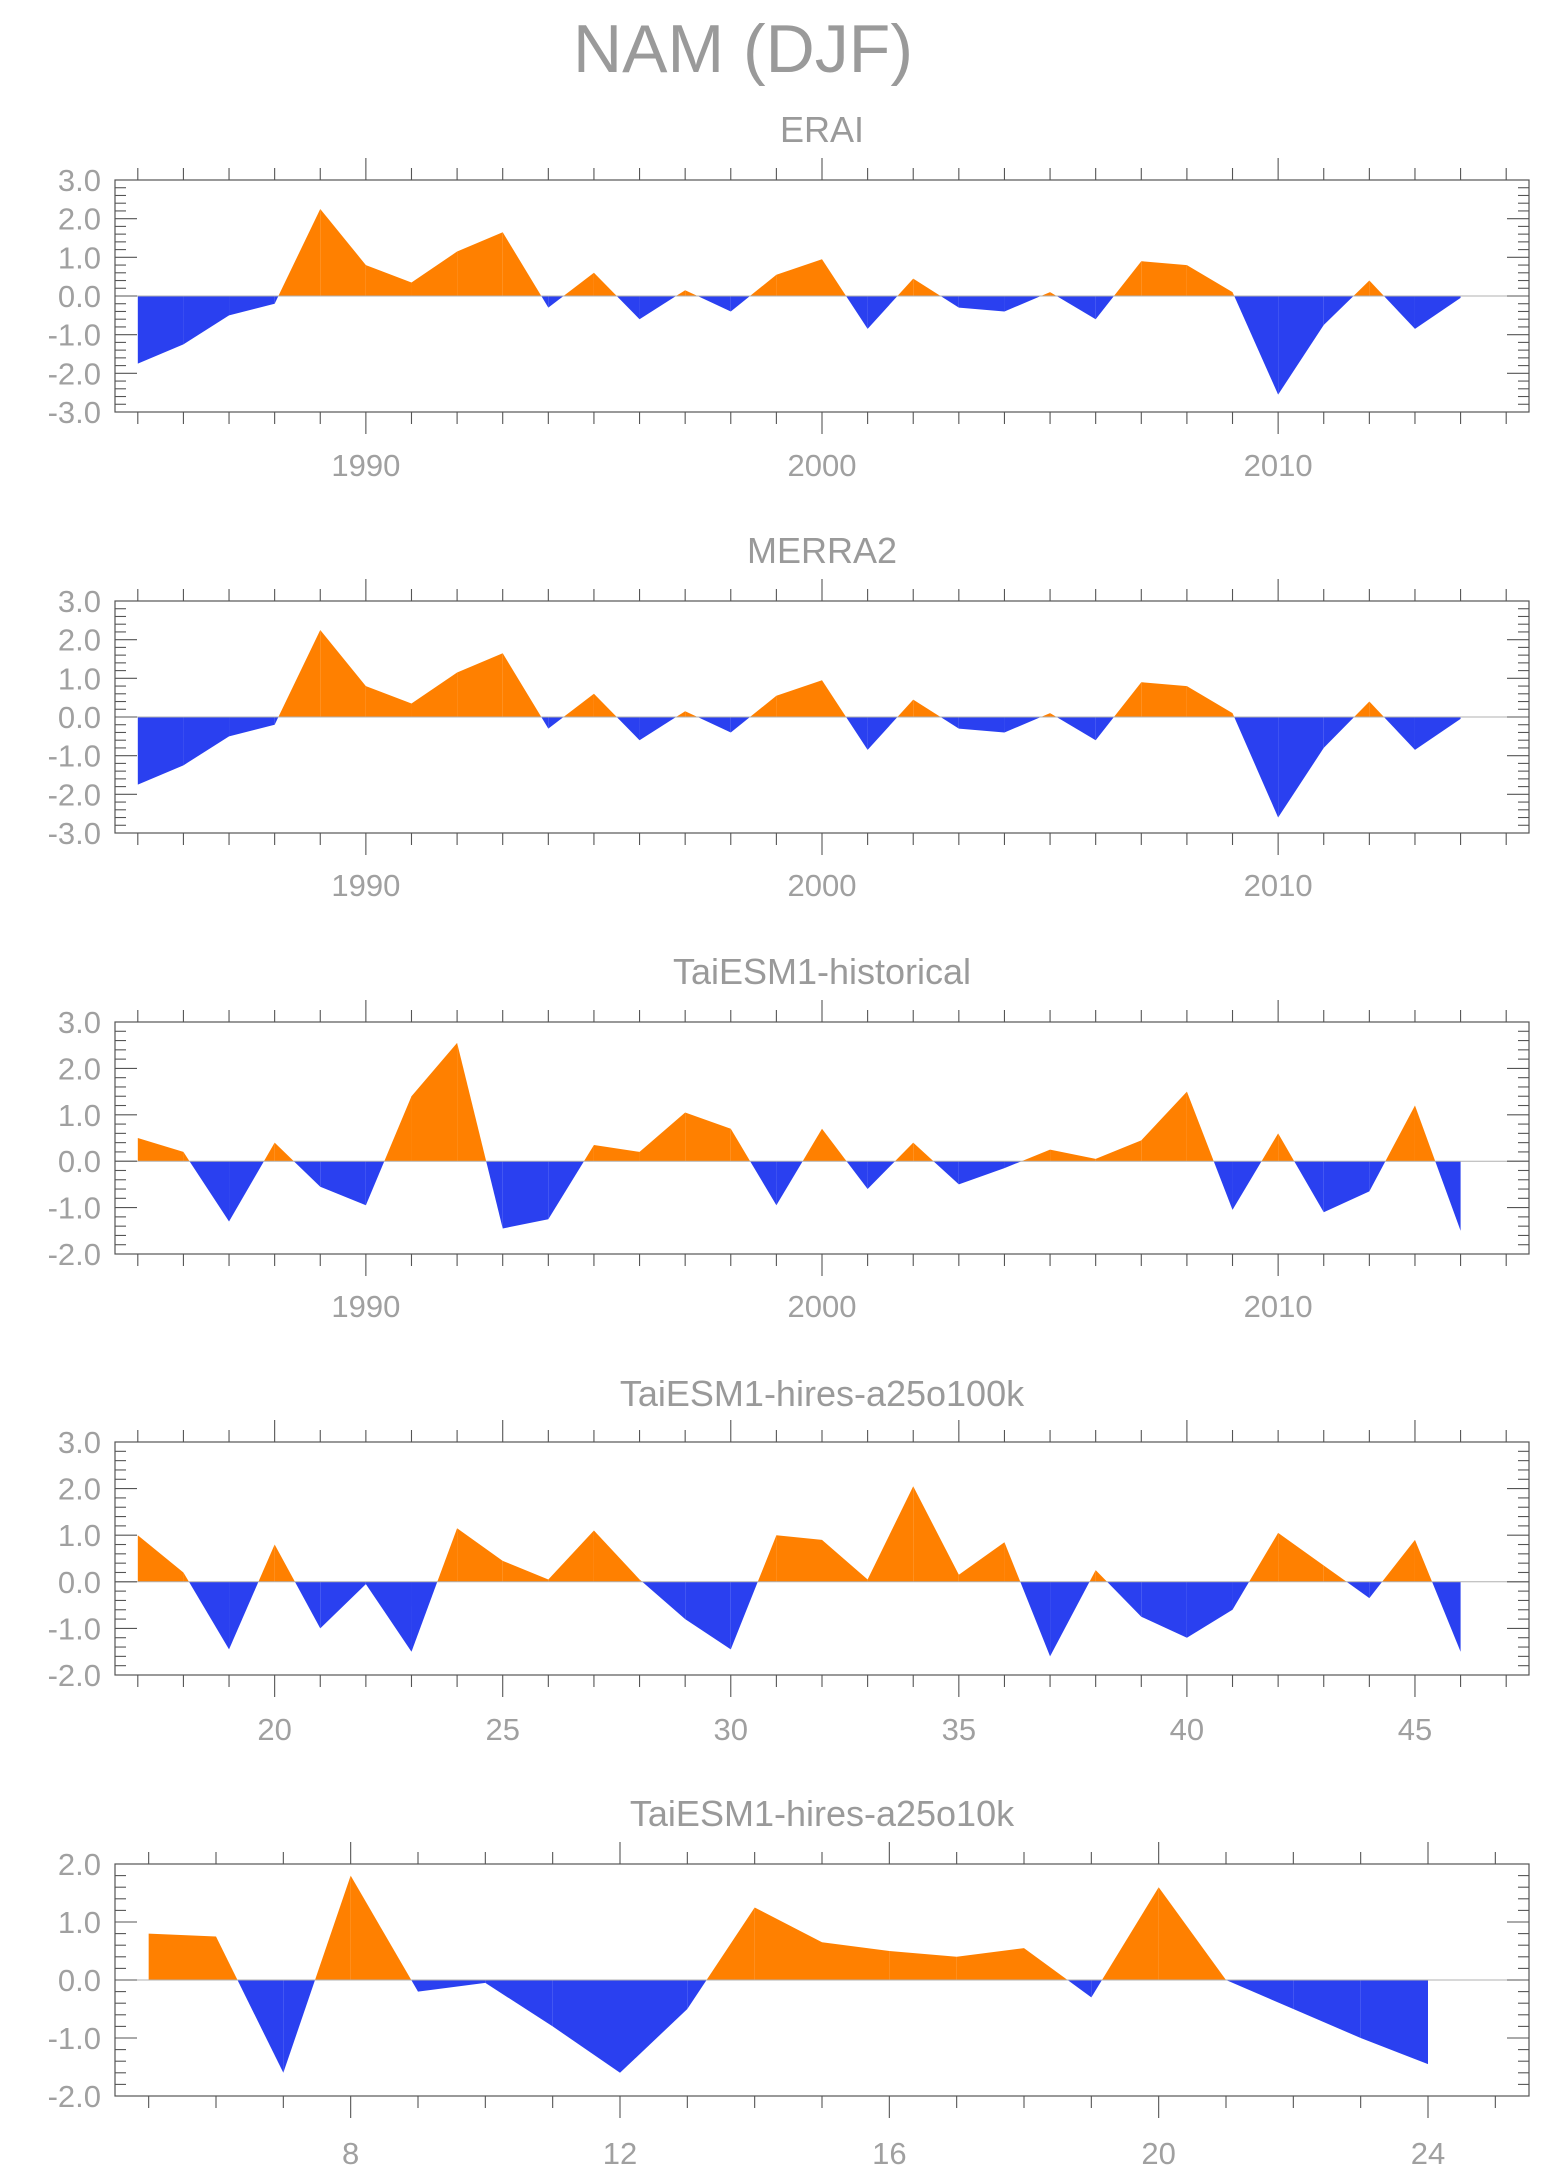 The image size is (1566, 2172). What do you see at coordinates (743, 49) in the screenshot?
I see `figure-title: NAM (DJF)` at bounding box center [743, 49].